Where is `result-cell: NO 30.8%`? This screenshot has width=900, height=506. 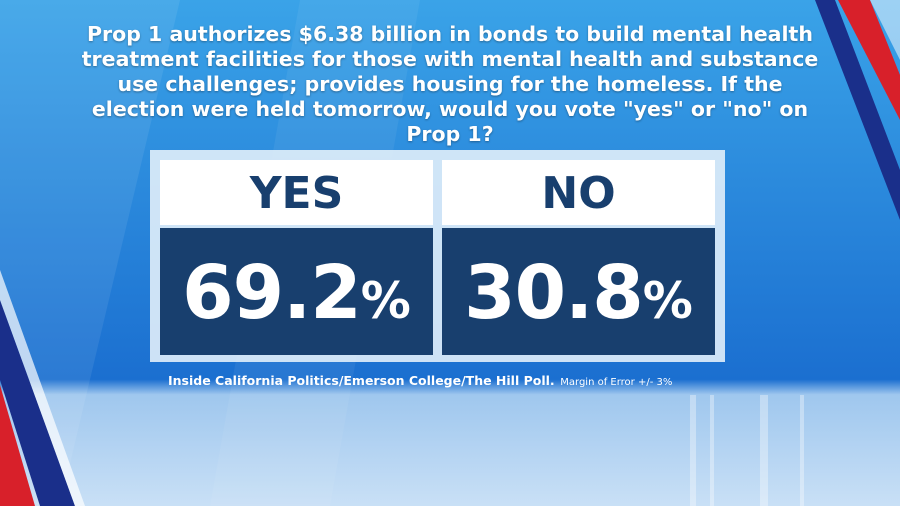
result-cell: NO 30.8% is located at coordinates (578, 257).